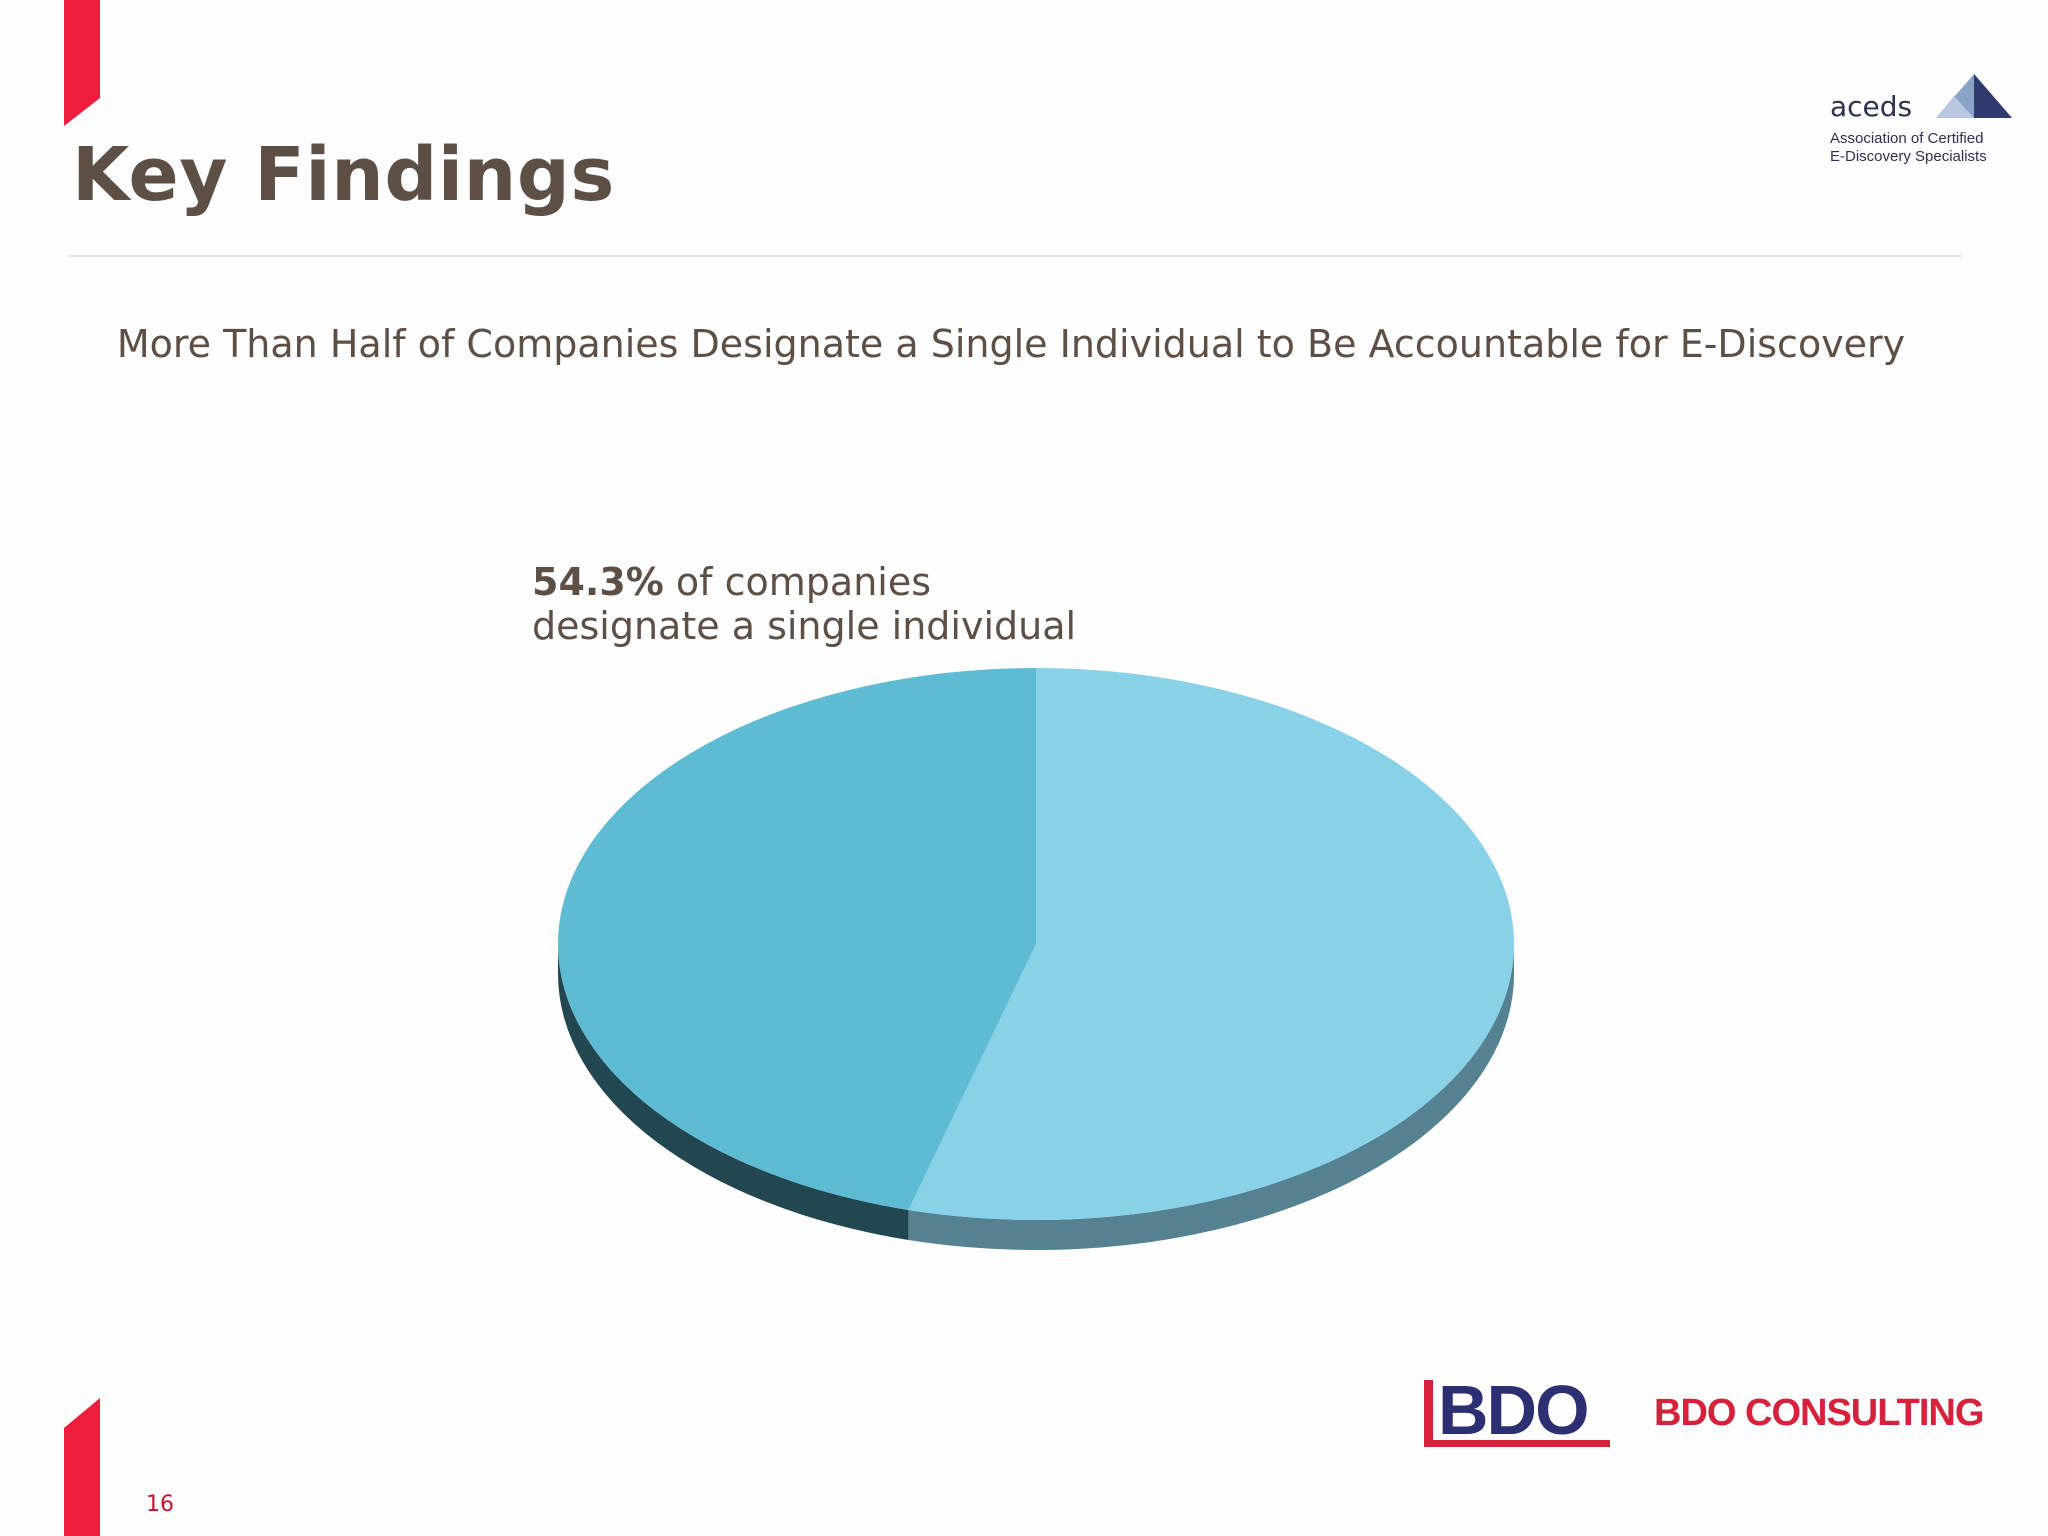 This screenshot has height=1536, width=2048. I want to click on page-title: Key Findings, so click(343, 175).